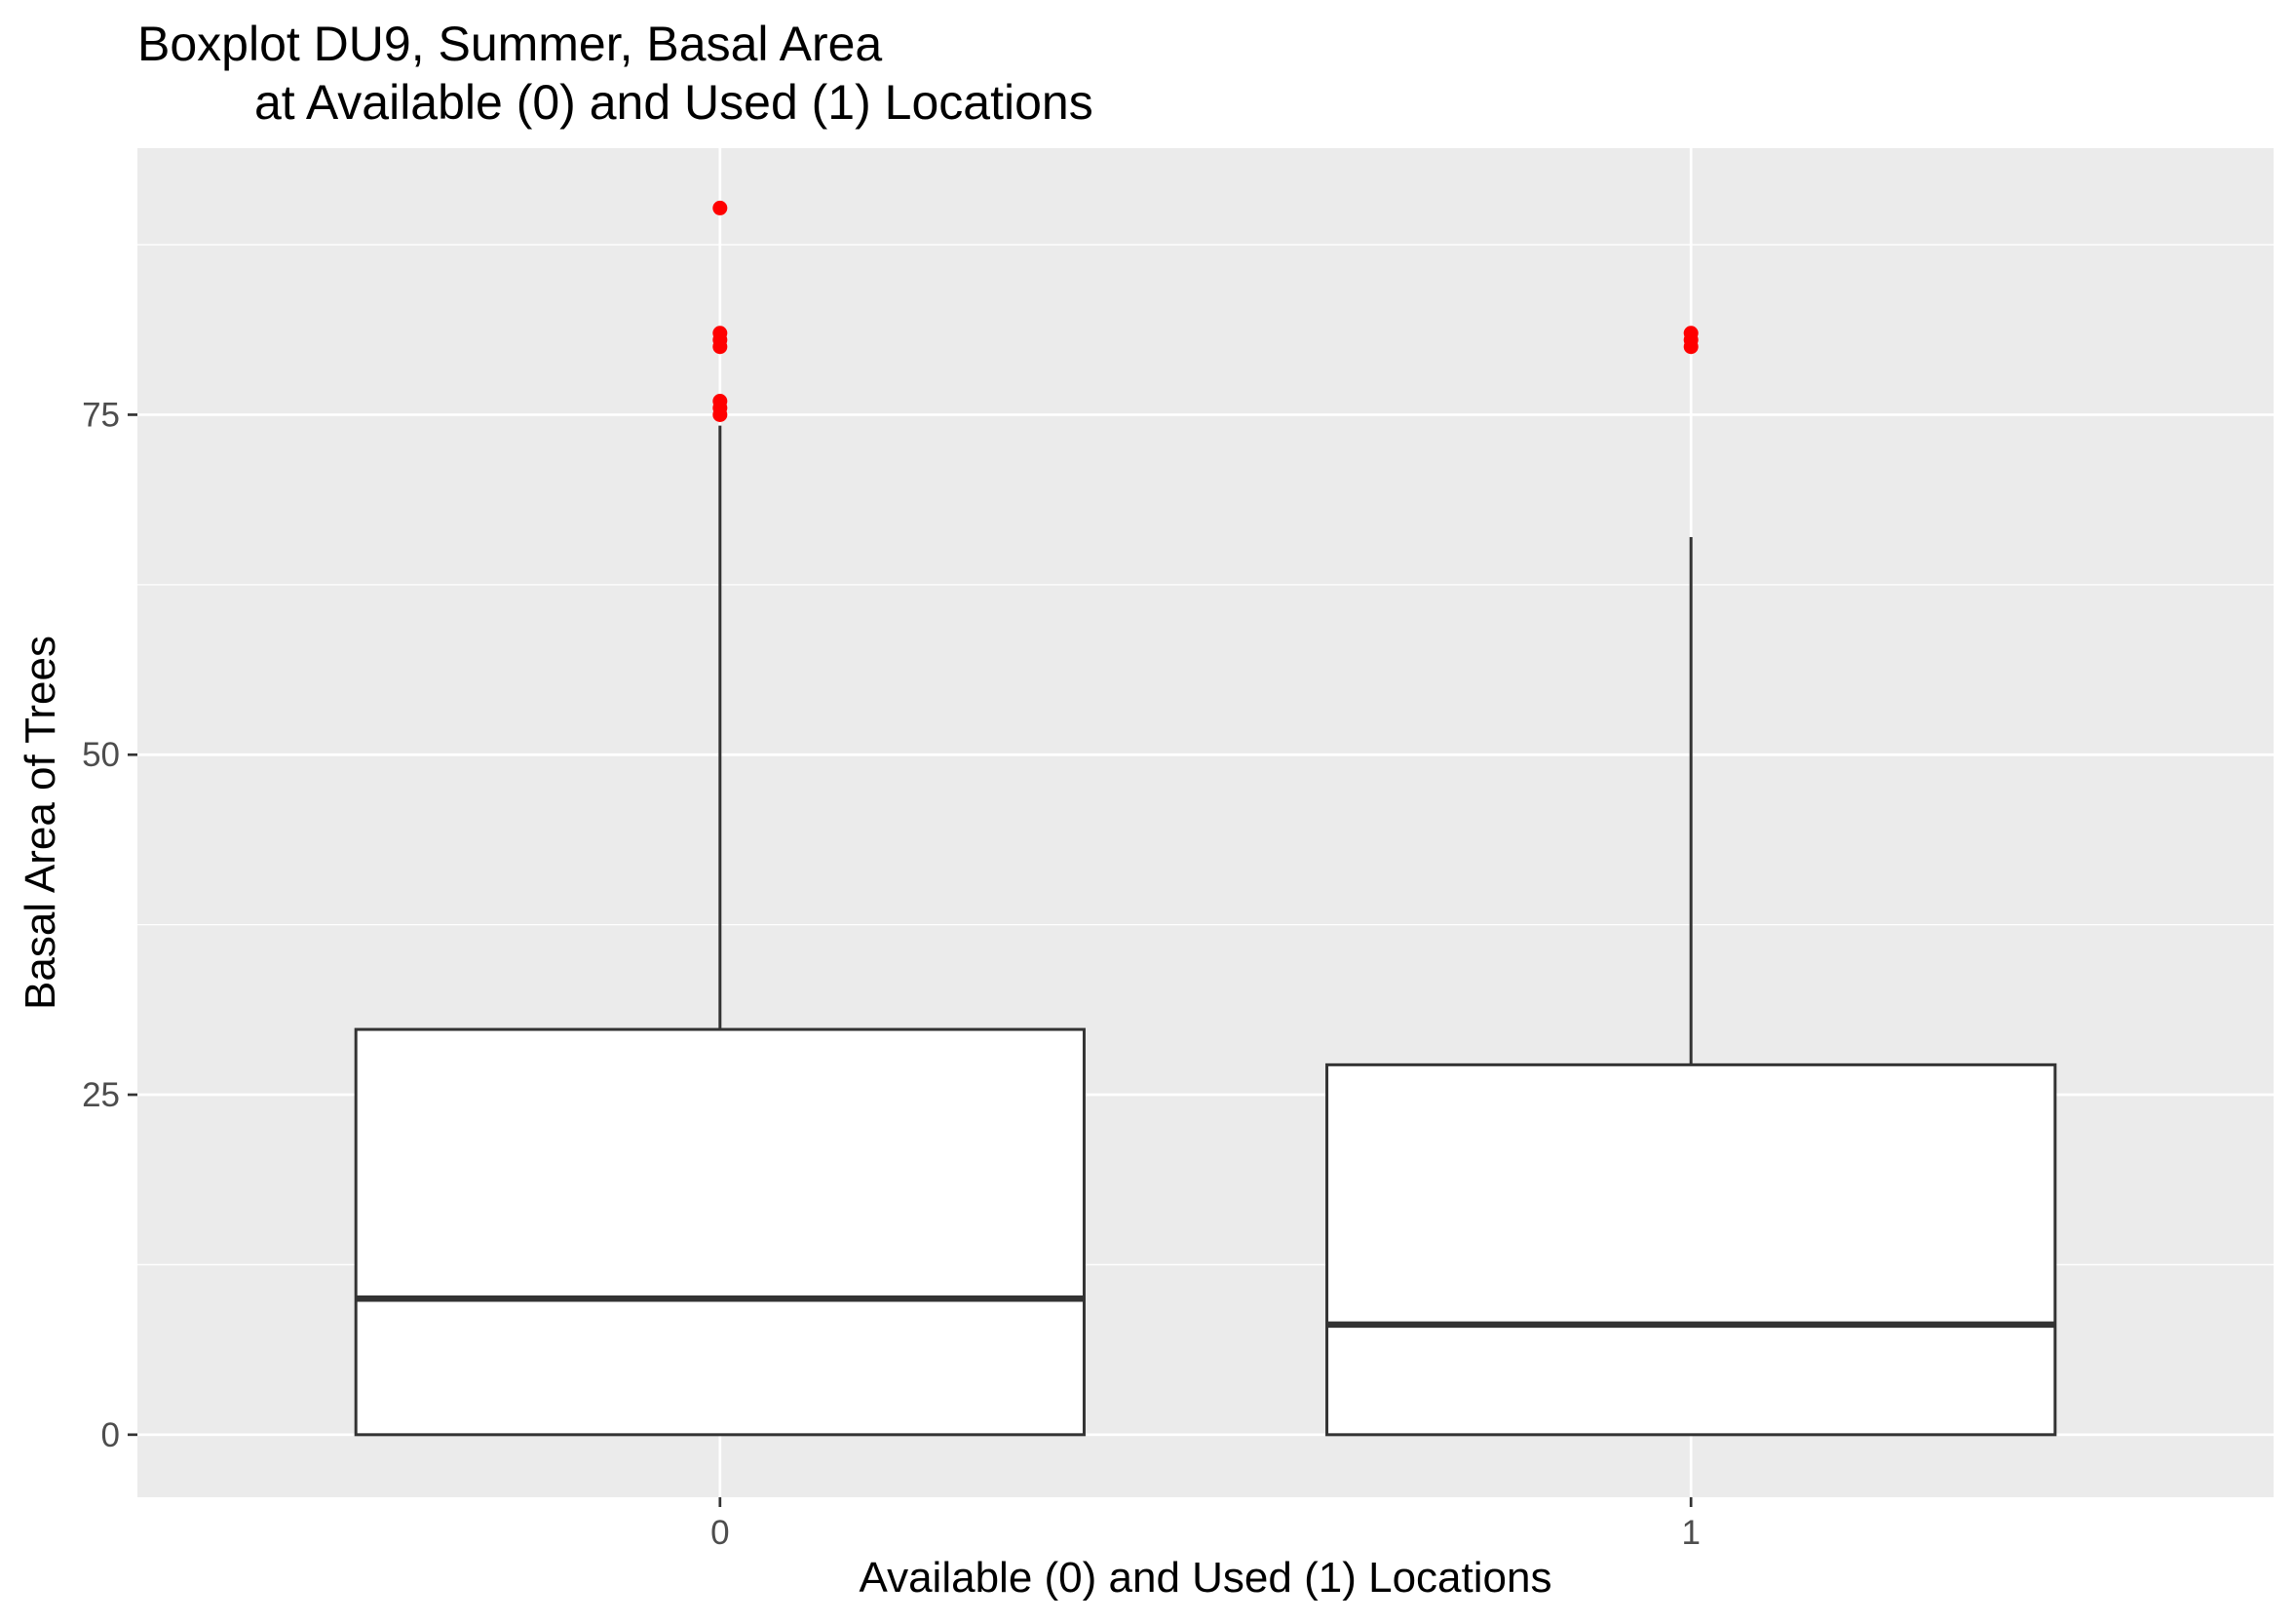  I want to click on x-tick-label: 1, so click(1690, 1533).